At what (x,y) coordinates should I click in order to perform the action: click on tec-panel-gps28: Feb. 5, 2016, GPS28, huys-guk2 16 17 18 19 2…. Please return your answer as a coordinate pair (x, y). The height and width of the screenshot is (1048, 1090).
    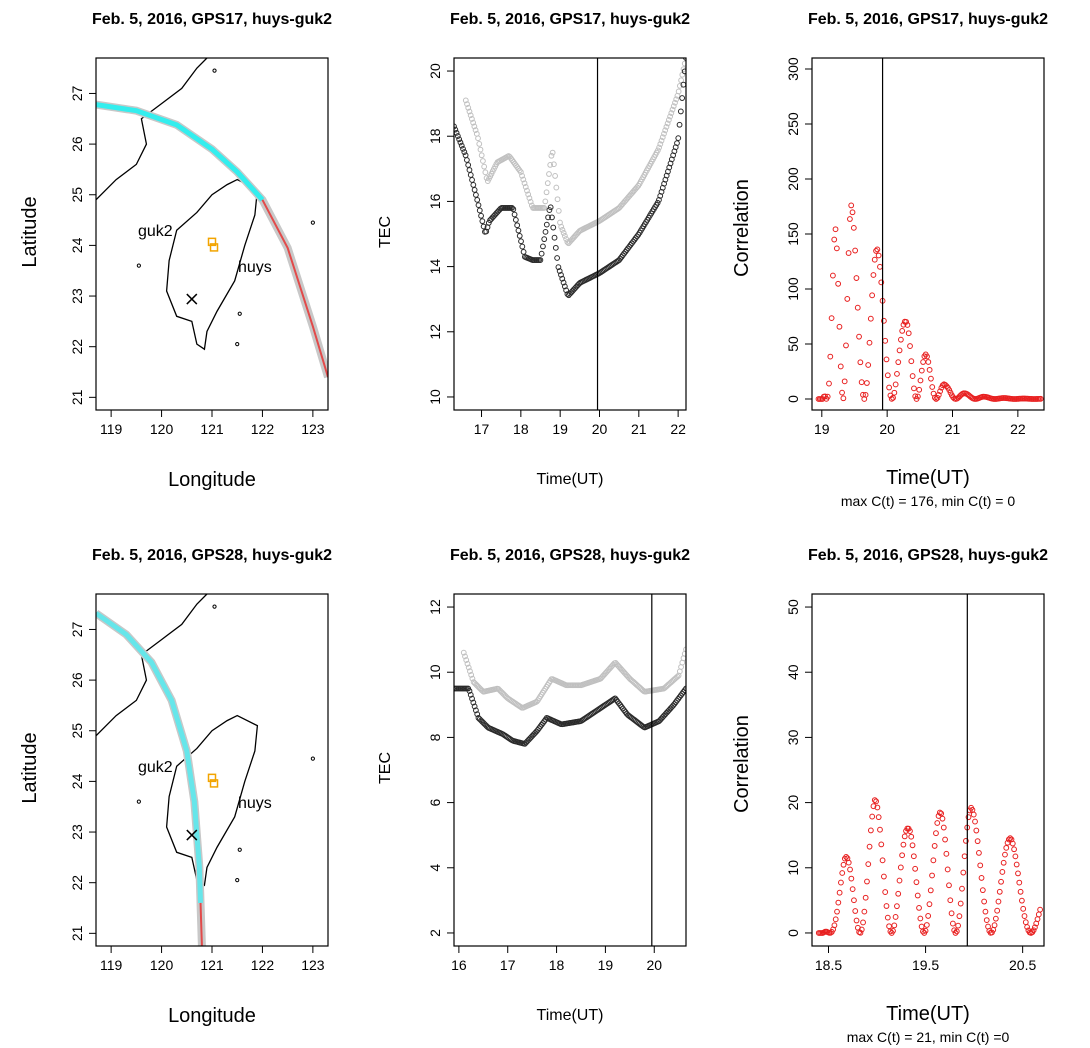
    Looking at the image, I should click on (533, 785).